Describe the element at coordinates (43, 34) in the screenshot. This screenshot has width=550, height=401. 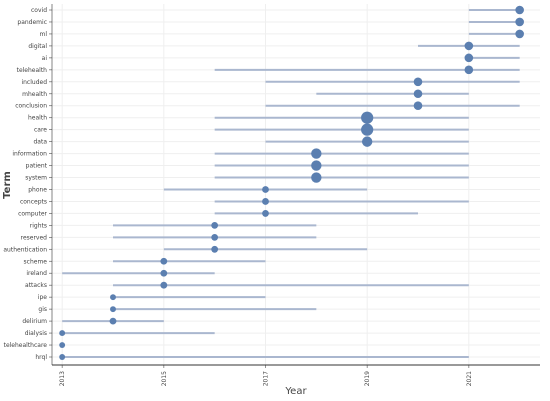
I see `y-tick-label: ml` at that location.